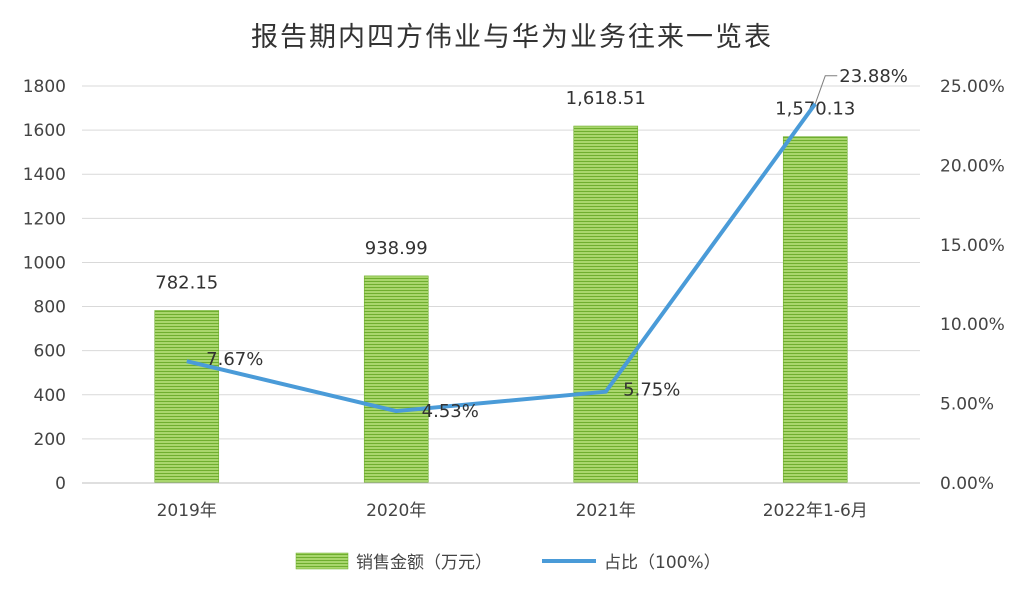  What do you see at coordinates (50, 308) in the screenshot?
I see `left-tick-label: 800` at bounding box center [50, 308].